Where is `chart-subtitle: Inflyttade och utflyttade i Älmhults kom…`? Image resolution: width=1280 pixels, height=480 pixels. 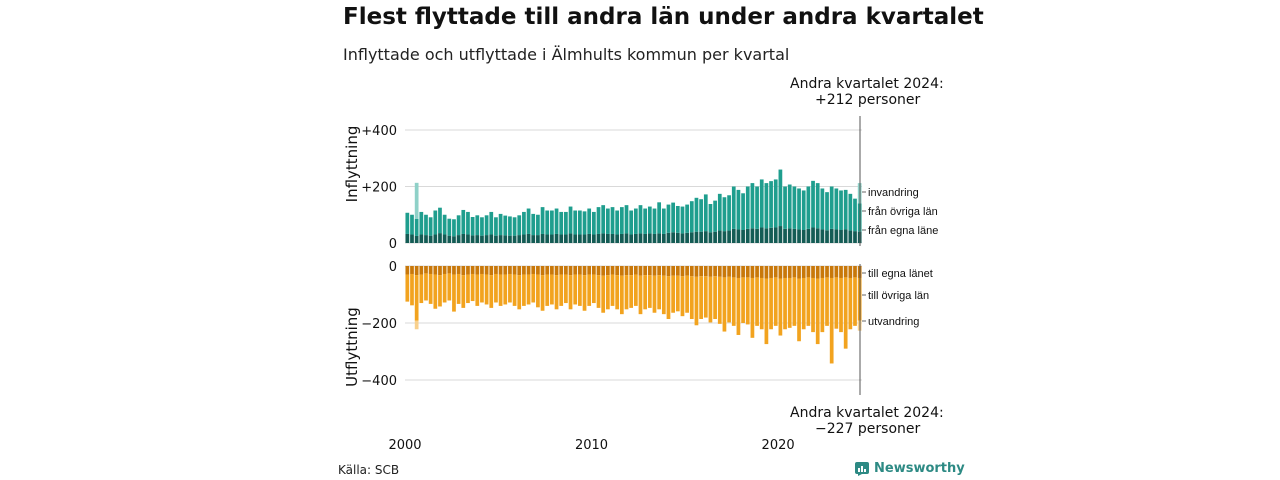 chart-subtitle: Inflyttade och utflyttade i Älmhults kom… is located at coordinates (566, 54).